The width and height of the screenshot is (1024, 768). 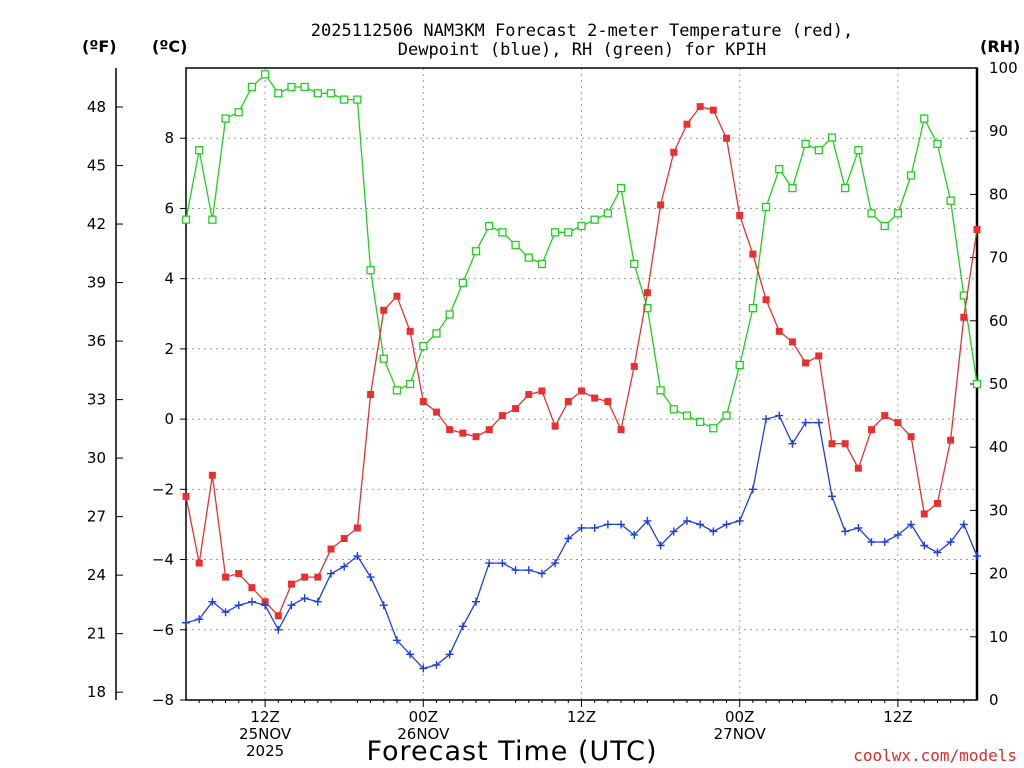 What do you see at coordinates (582, 50) in the screenshot?
I see `chart-title-line-2: Dewpoint (blue), RH (green) for KPIH` at bounding box center [582, 50].